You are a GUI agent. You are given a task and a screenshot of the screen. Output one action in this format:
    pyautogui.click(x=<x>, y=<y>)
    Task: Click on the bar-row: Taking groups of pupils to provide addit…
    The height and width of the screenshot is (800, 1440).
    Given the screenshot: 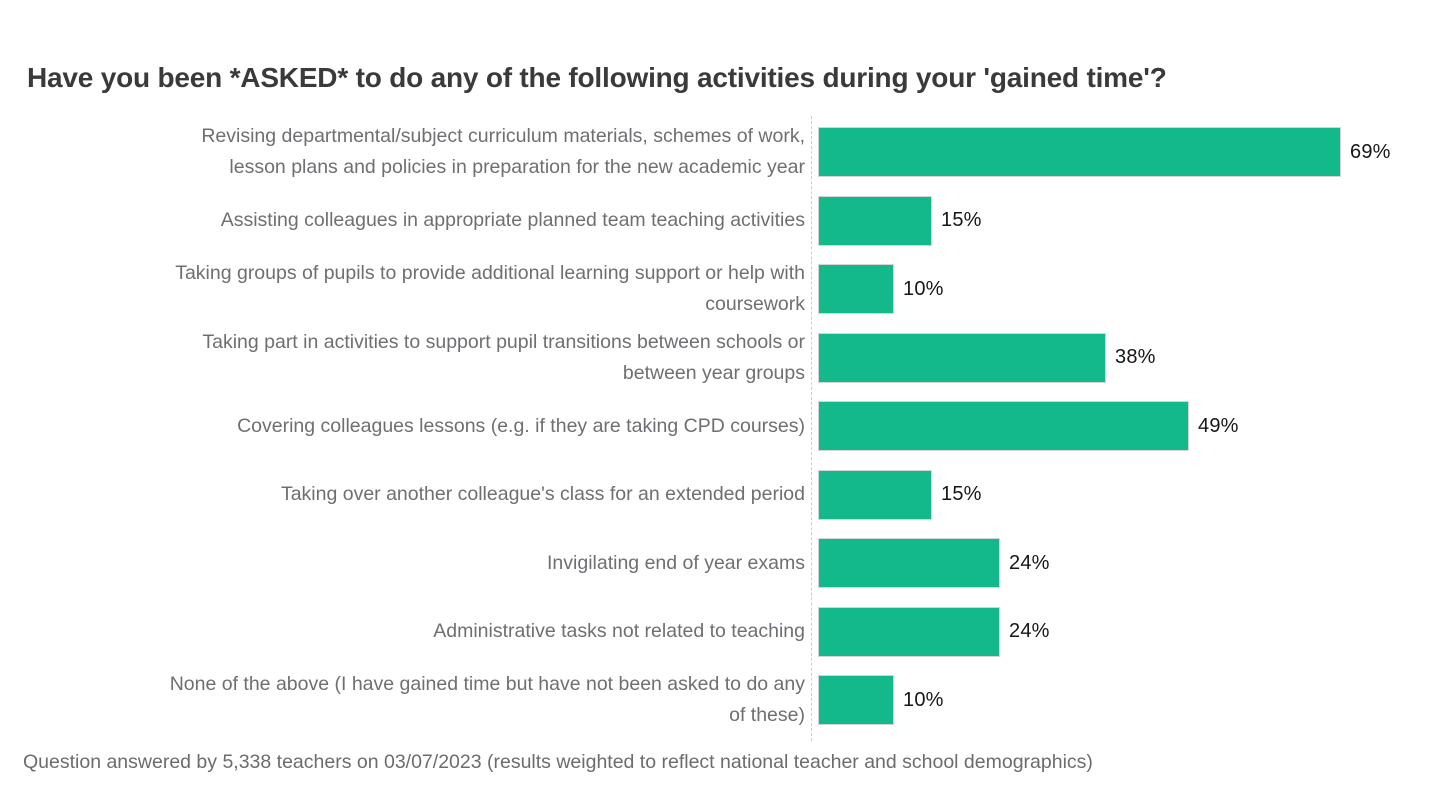 What is the action you would take?
    pyautogui.click(x=720, y=289)
    